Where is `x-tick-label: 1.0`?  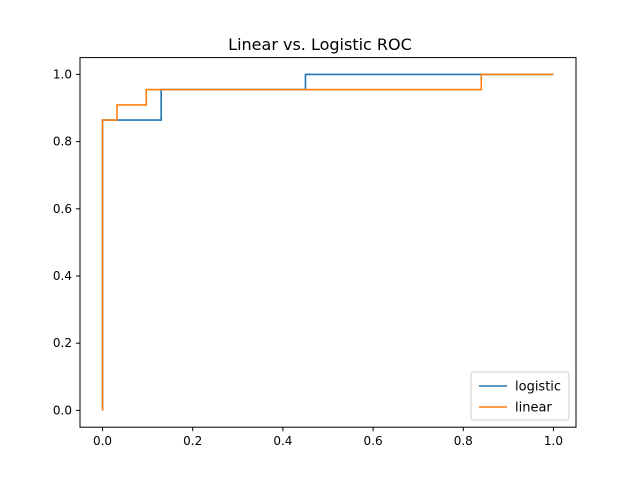 x-tick-label: 1.0 is located at coordinates (553, 441).